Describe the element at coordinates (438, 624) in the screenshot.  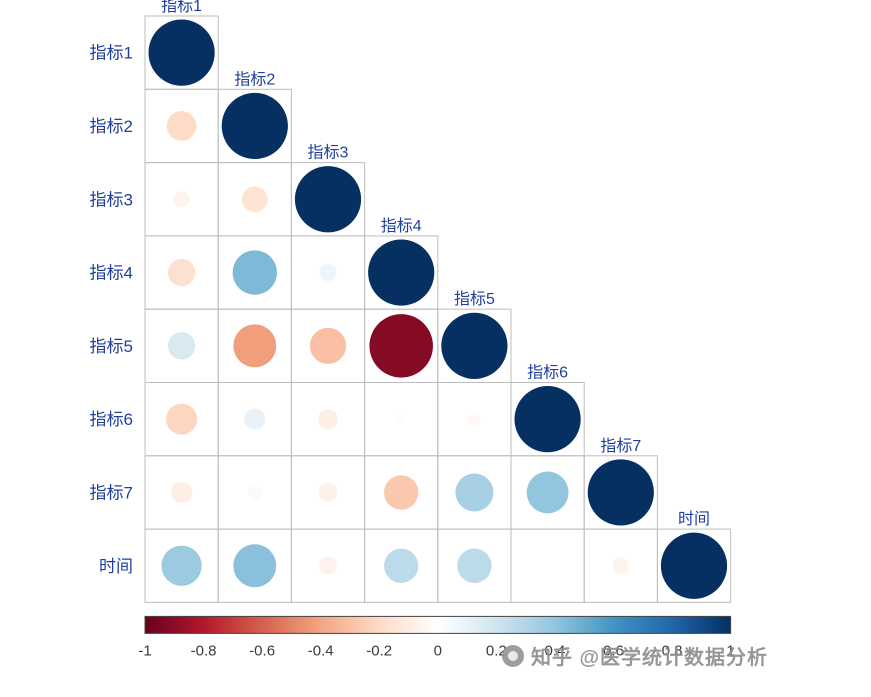
I see `colorbar` at that location.